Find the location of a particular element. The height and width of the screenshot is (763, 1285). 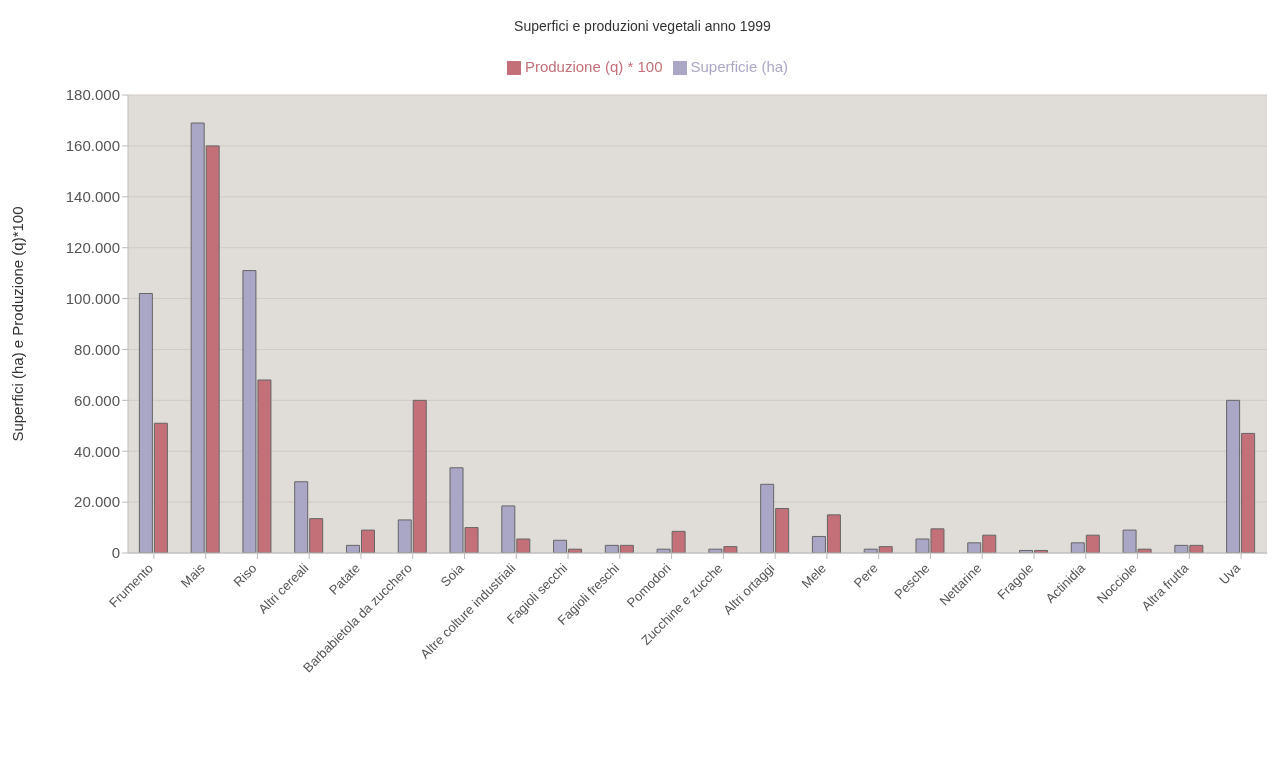

y-tick-label: 80.000 is located at coordinates (97, 349).